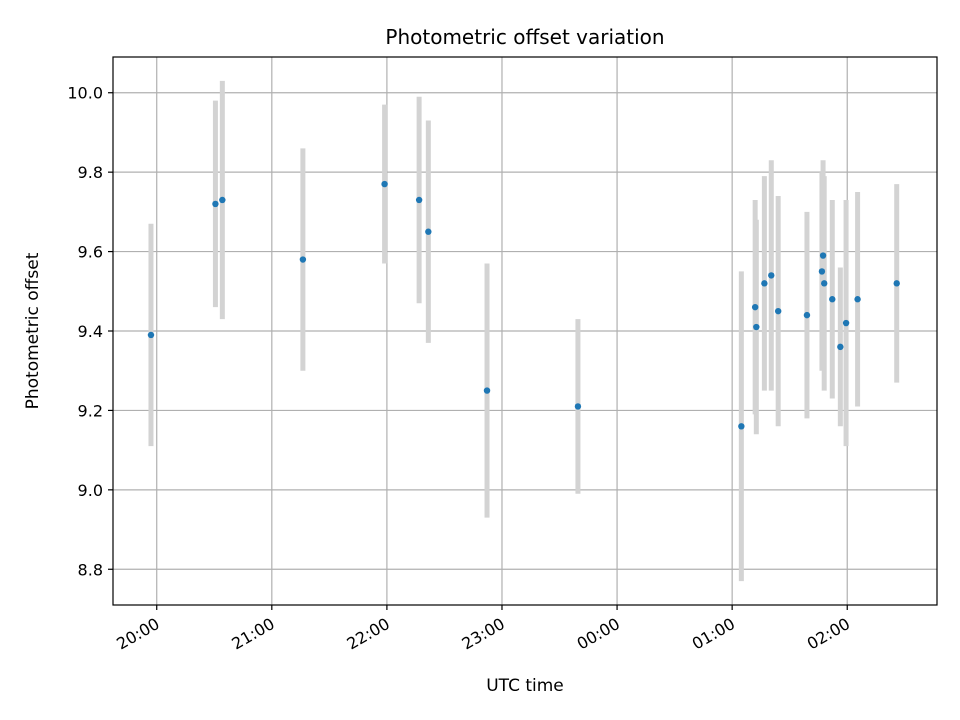 The height and width of the screenshot is (720, 960). I want to click on y-tick-label: 9.6, so click(90, 252).